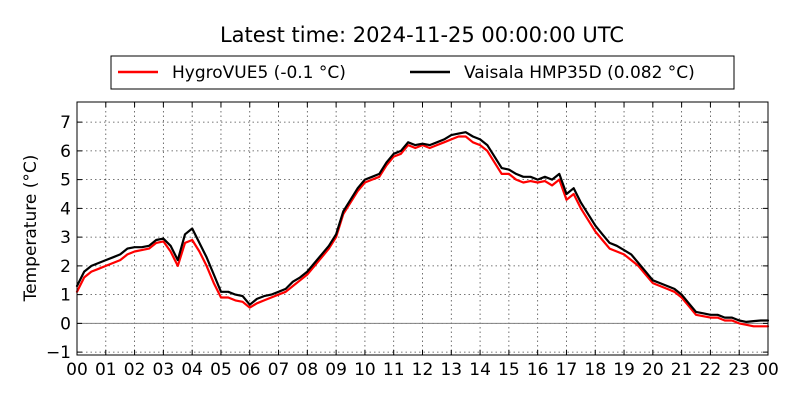 The height and width of the screenshot is (400, 800). I want to click on x-tick-label: 14, so click(480, 370).